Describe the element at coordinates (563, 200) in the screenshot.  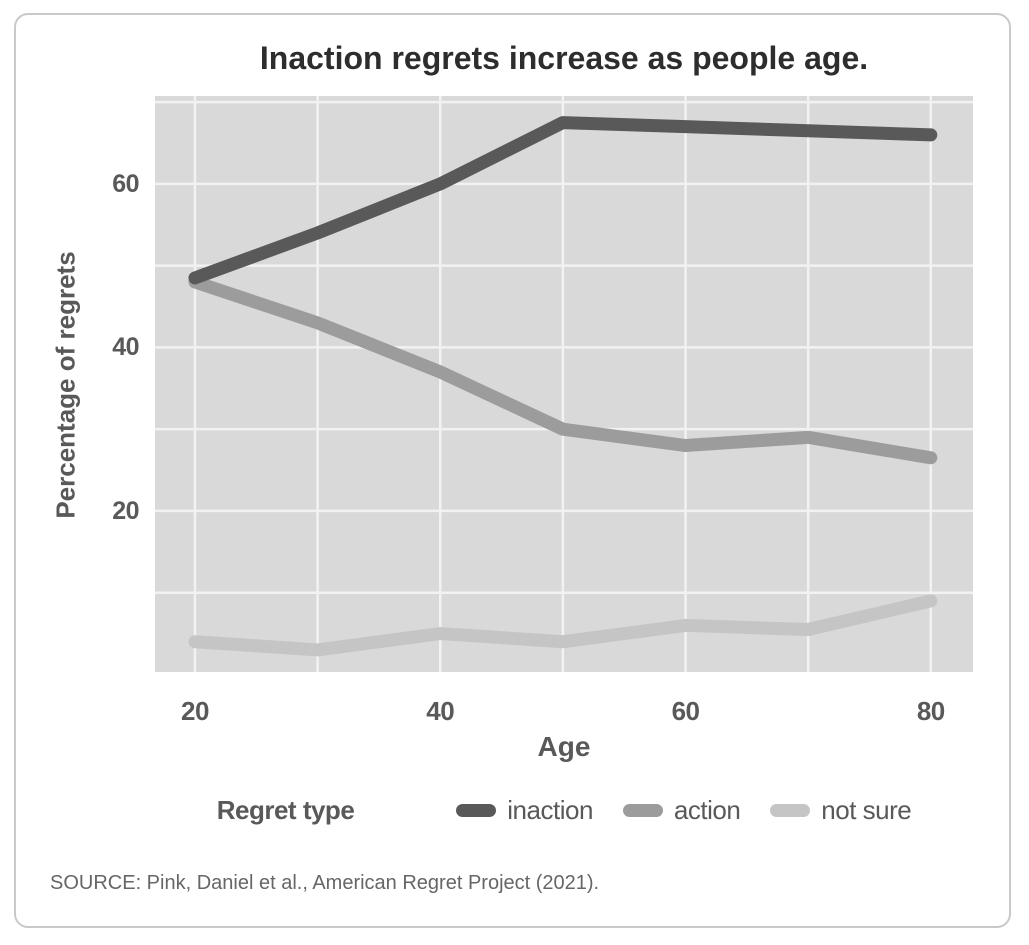
I see `series-line-inaction` at that location.